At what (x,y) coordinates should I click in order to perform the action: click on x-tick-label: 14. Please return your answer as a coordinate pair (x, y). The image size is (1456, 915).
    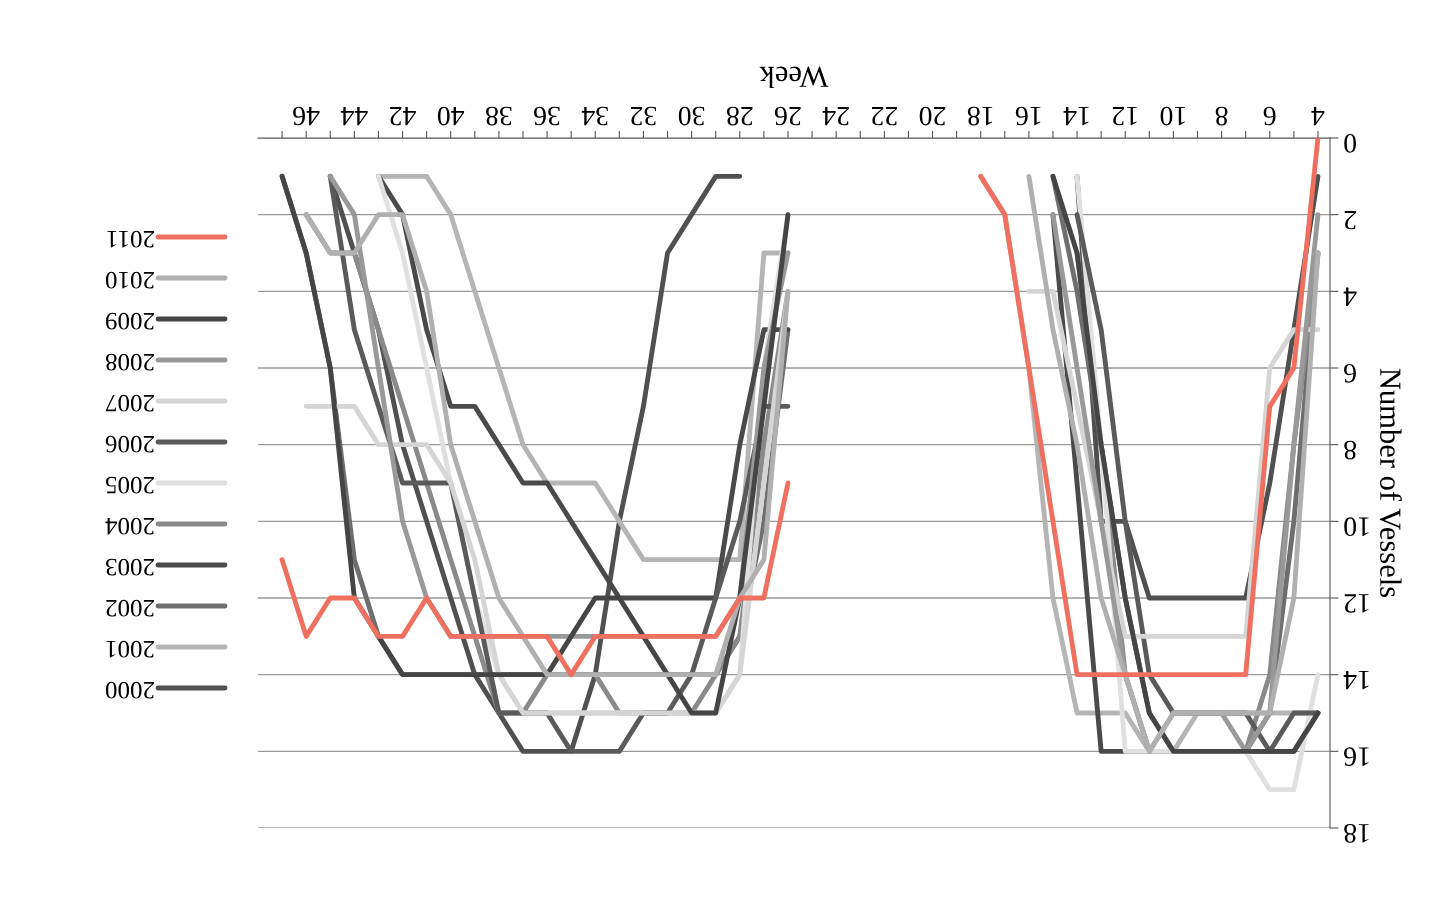
    Looking at the image, I should click on (1076, 116).